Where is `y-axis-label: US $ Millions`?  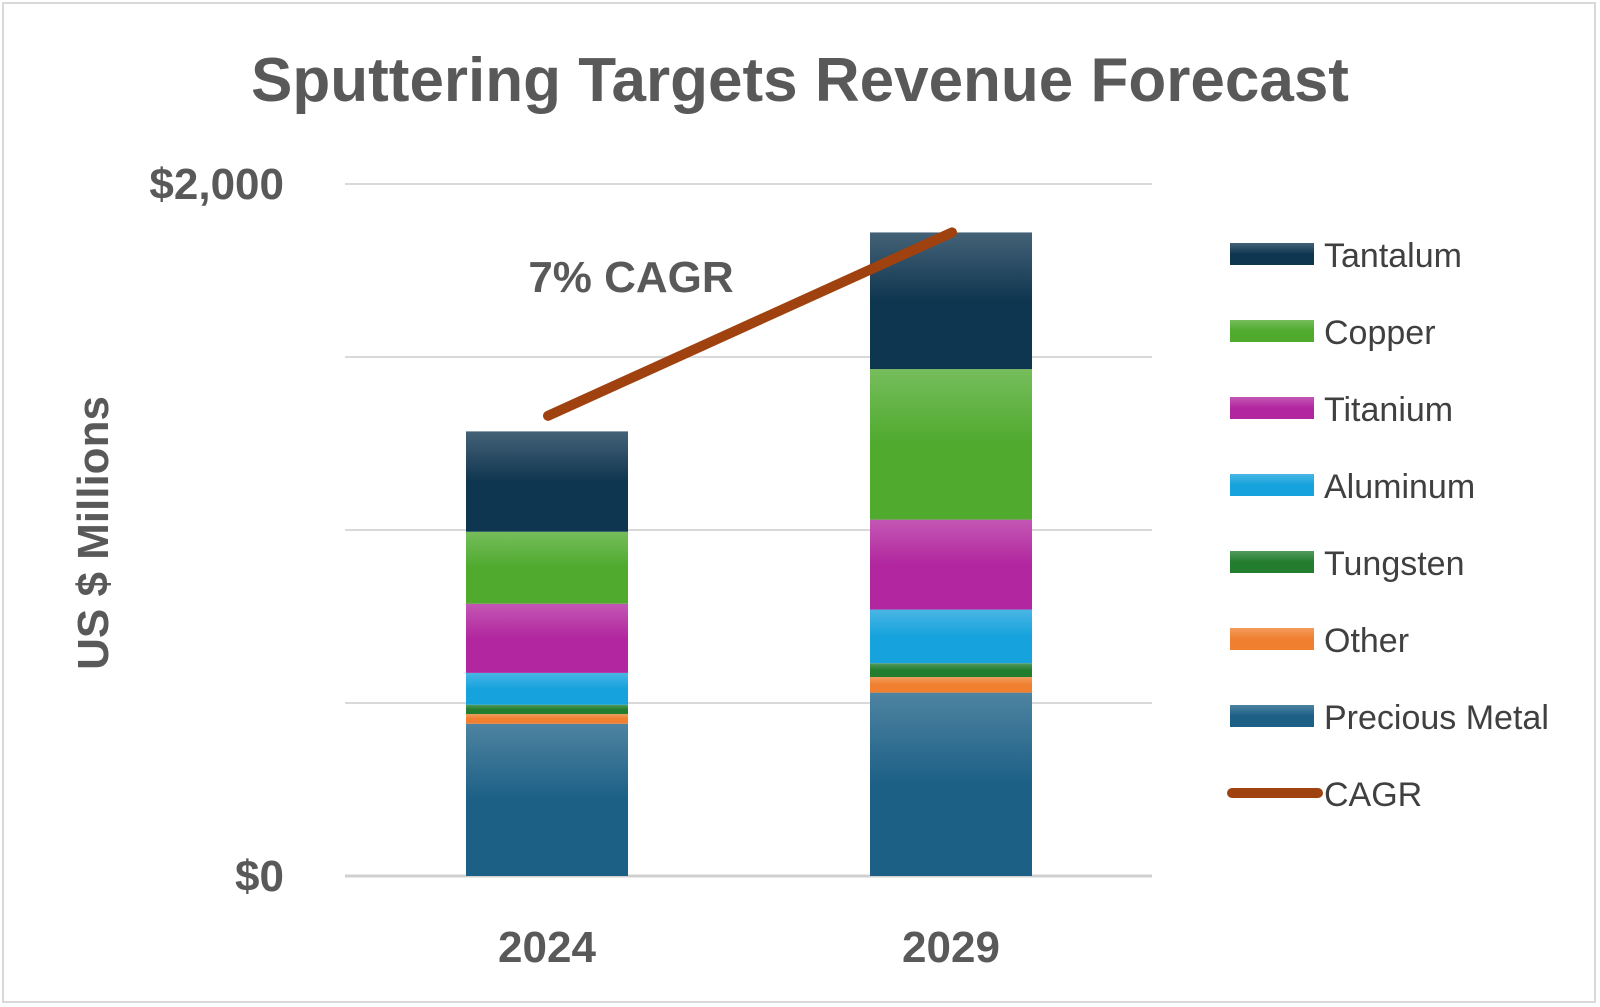
y-axis-label: US $ Millions is located at coordinates (93, 533).